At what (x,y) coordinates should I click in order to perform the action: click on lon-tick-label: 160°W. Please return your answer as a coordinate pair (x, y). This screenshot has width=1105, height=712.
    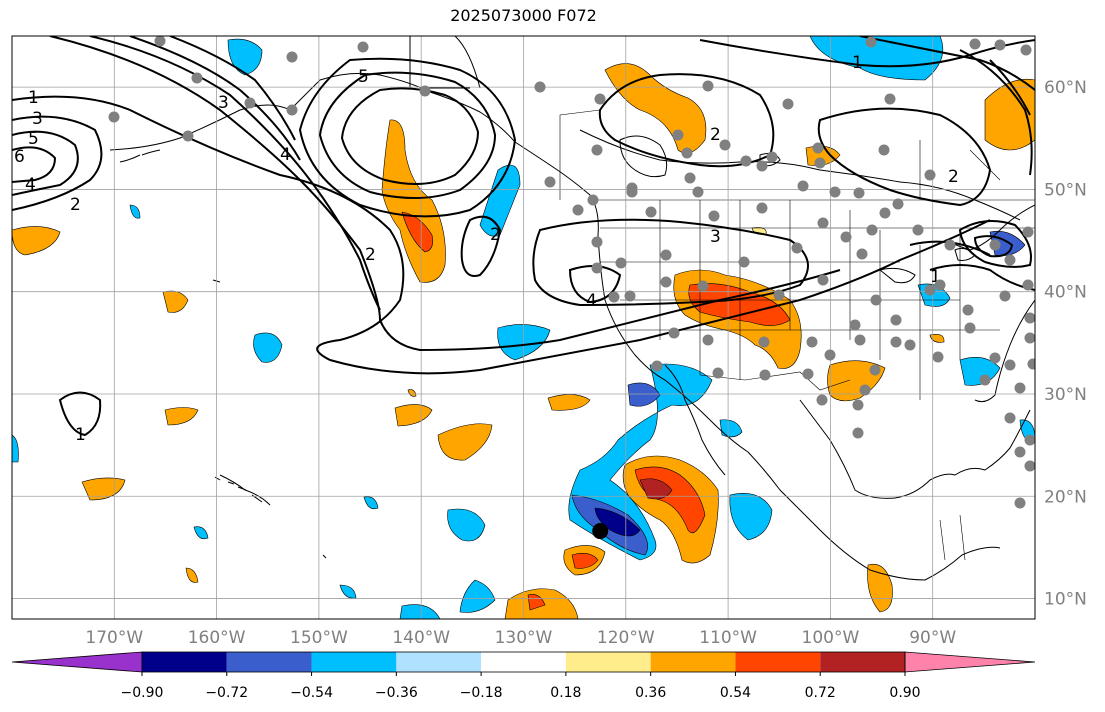
    Looking at the image, I should click on (217, 638).